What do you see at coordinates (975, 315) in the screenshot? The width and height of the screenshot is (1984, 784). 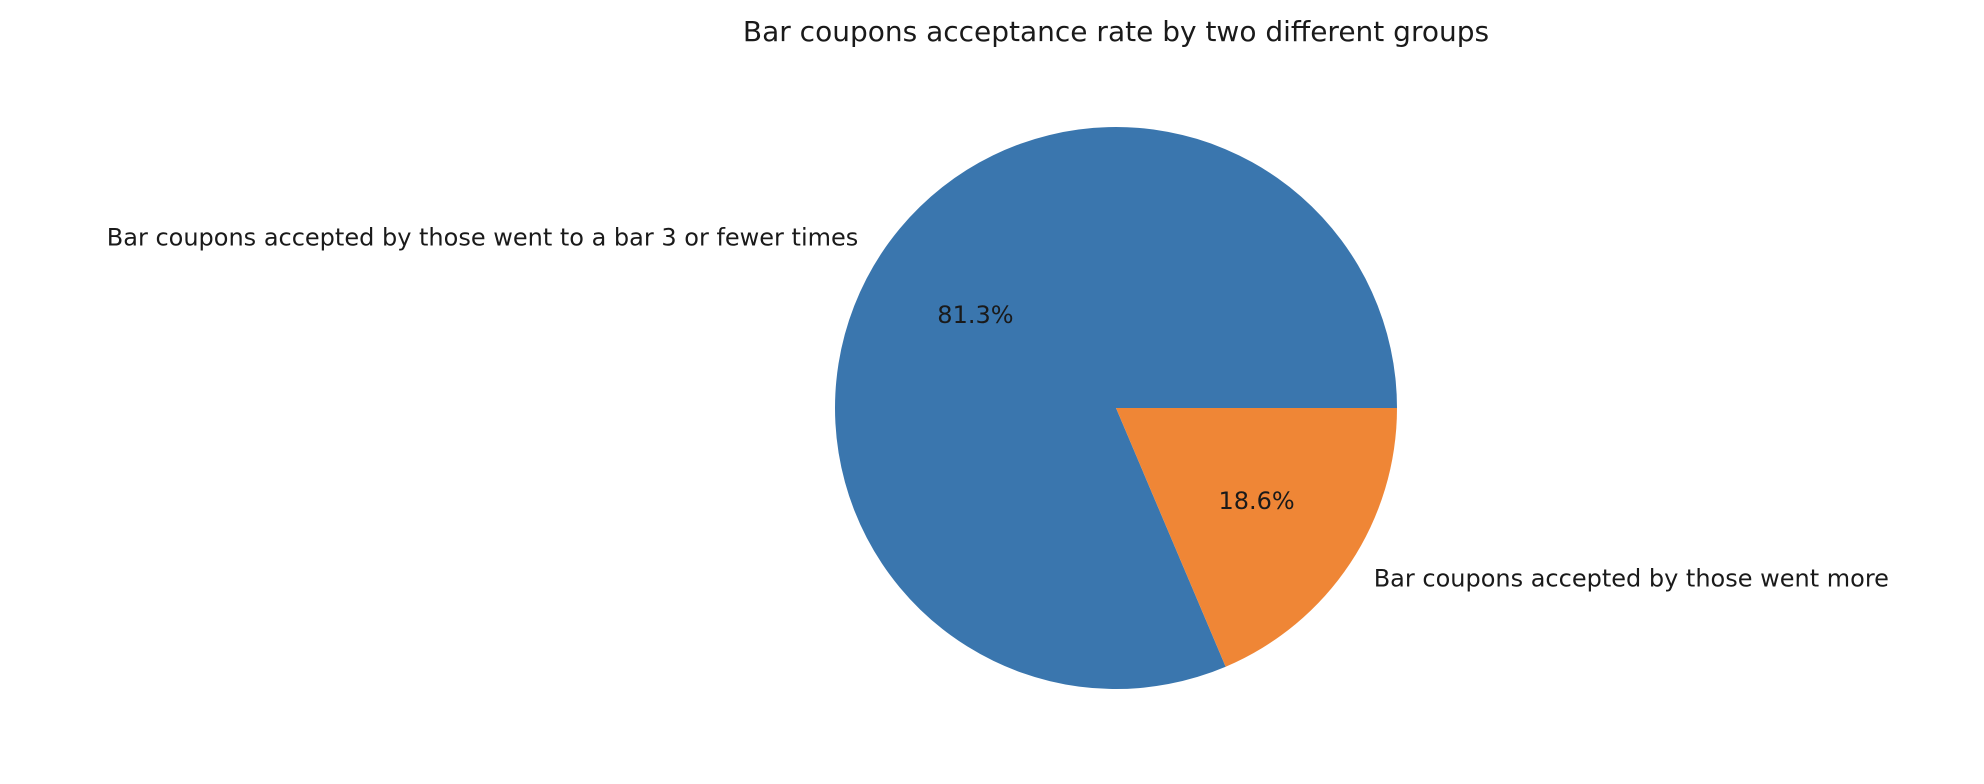 I see `slice-percent-label: 81.3%` at bounding box center [975, 315].